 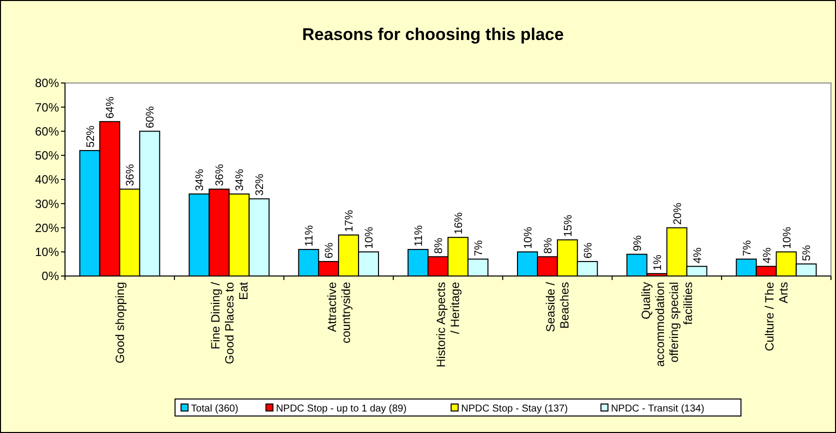 What do you see at coordinates (458, 223) in the screenshot?
I see `data-label: 16%` at bounding box center [458, 223].